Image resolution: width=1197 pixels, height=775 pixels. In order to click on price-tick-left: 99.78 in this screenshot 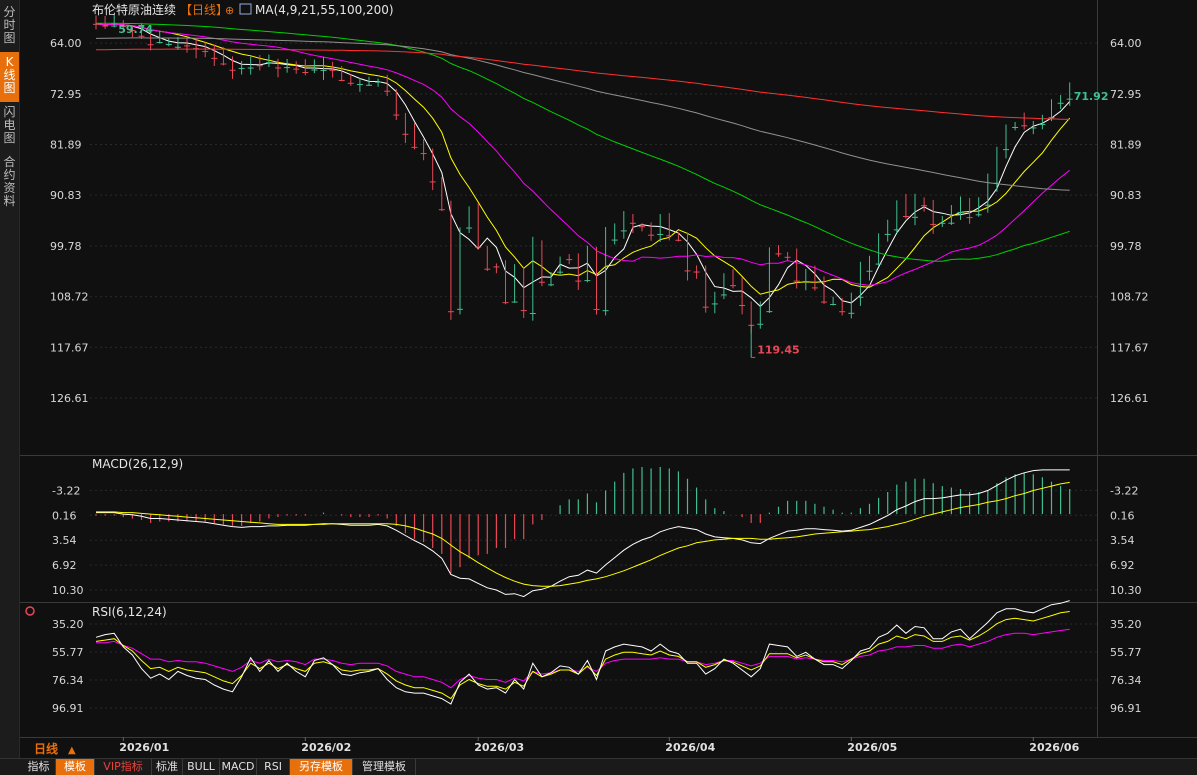, I will do `click(66, 246)`.